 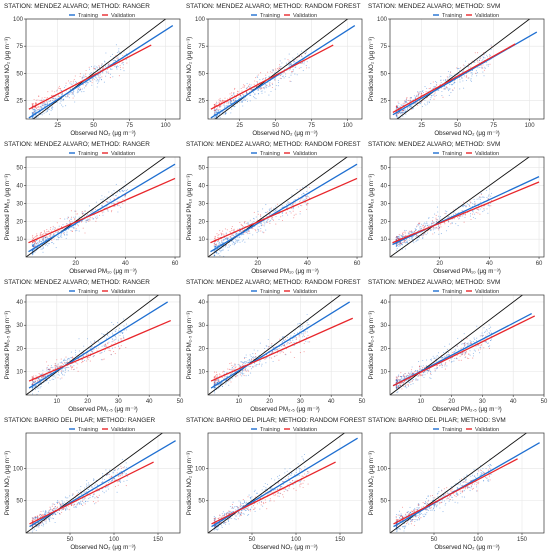 I want to click on legend-validation-label: Validation, so click(x=123, y=16).